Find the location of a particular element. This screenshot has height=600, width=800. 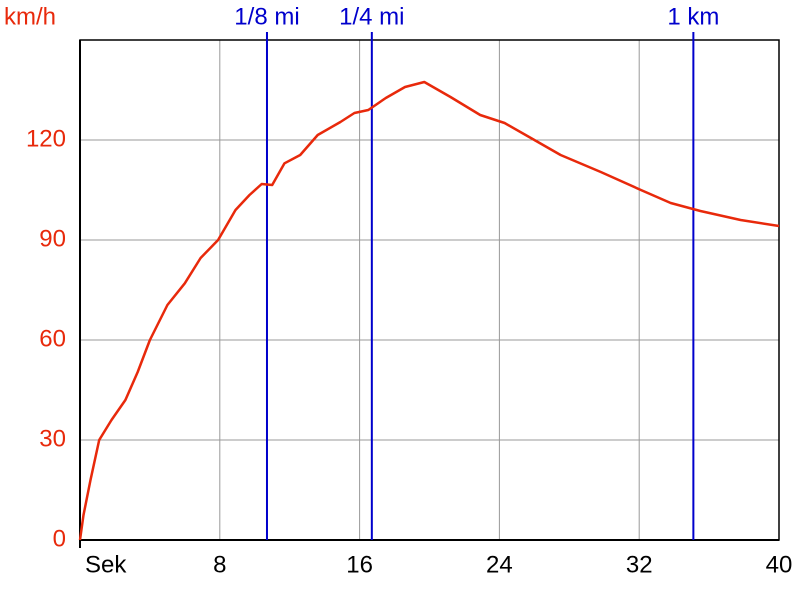

x-tick-label: 24 is located at coordinates (499, 564).